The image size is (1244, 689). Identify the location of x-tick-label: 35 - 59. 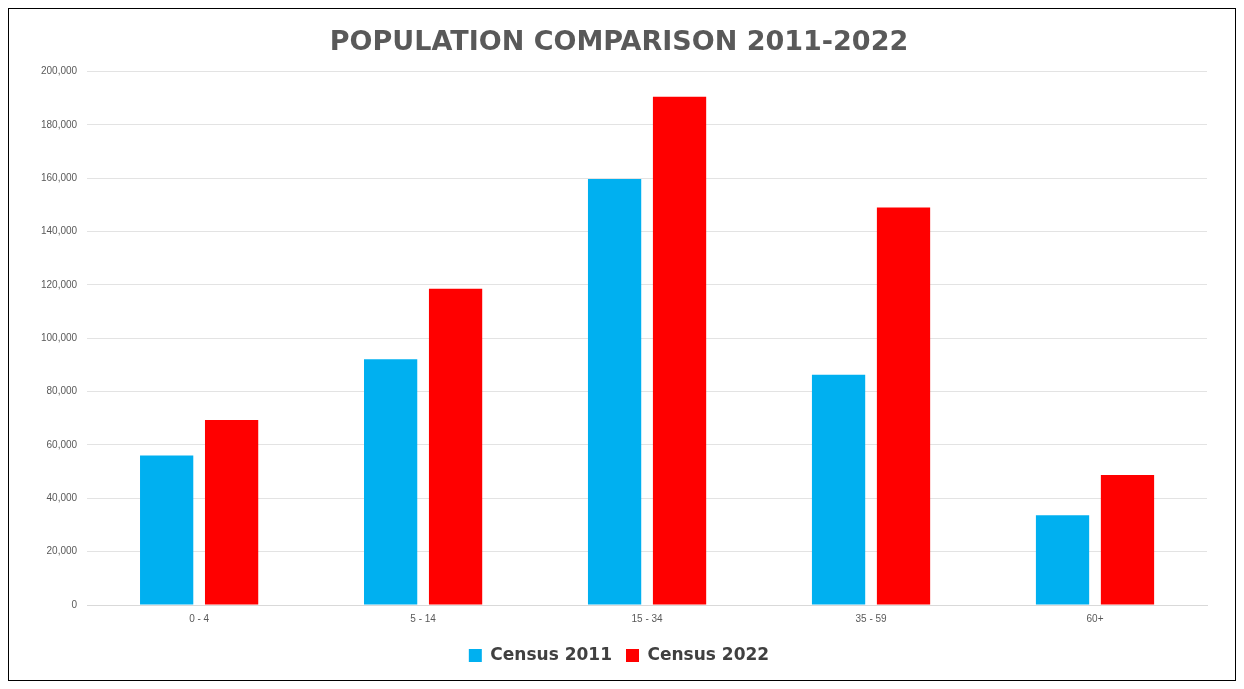
(871, 618).